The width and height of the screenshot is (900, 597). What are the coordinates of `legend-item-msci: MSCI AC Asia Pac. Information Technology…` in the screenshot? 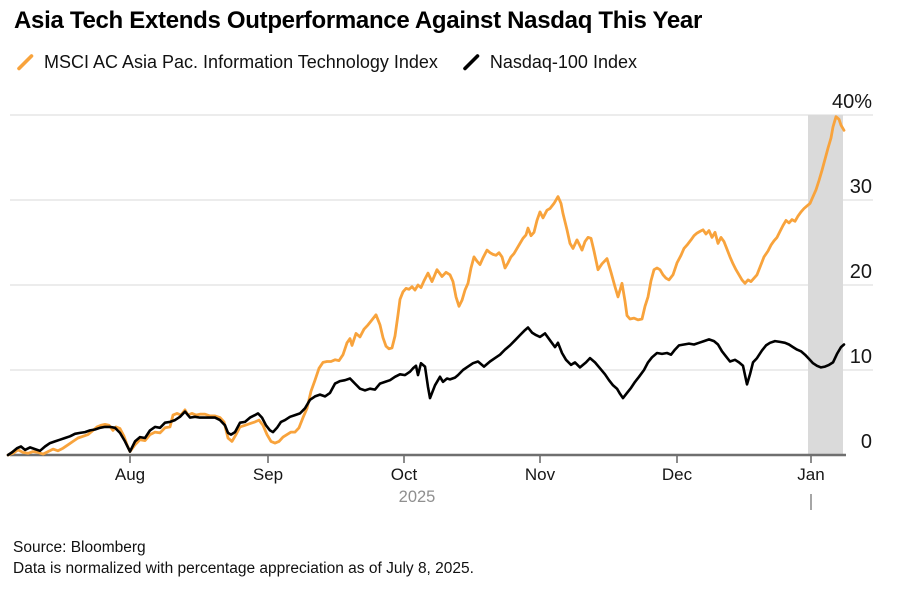 It's located at (227, 62).